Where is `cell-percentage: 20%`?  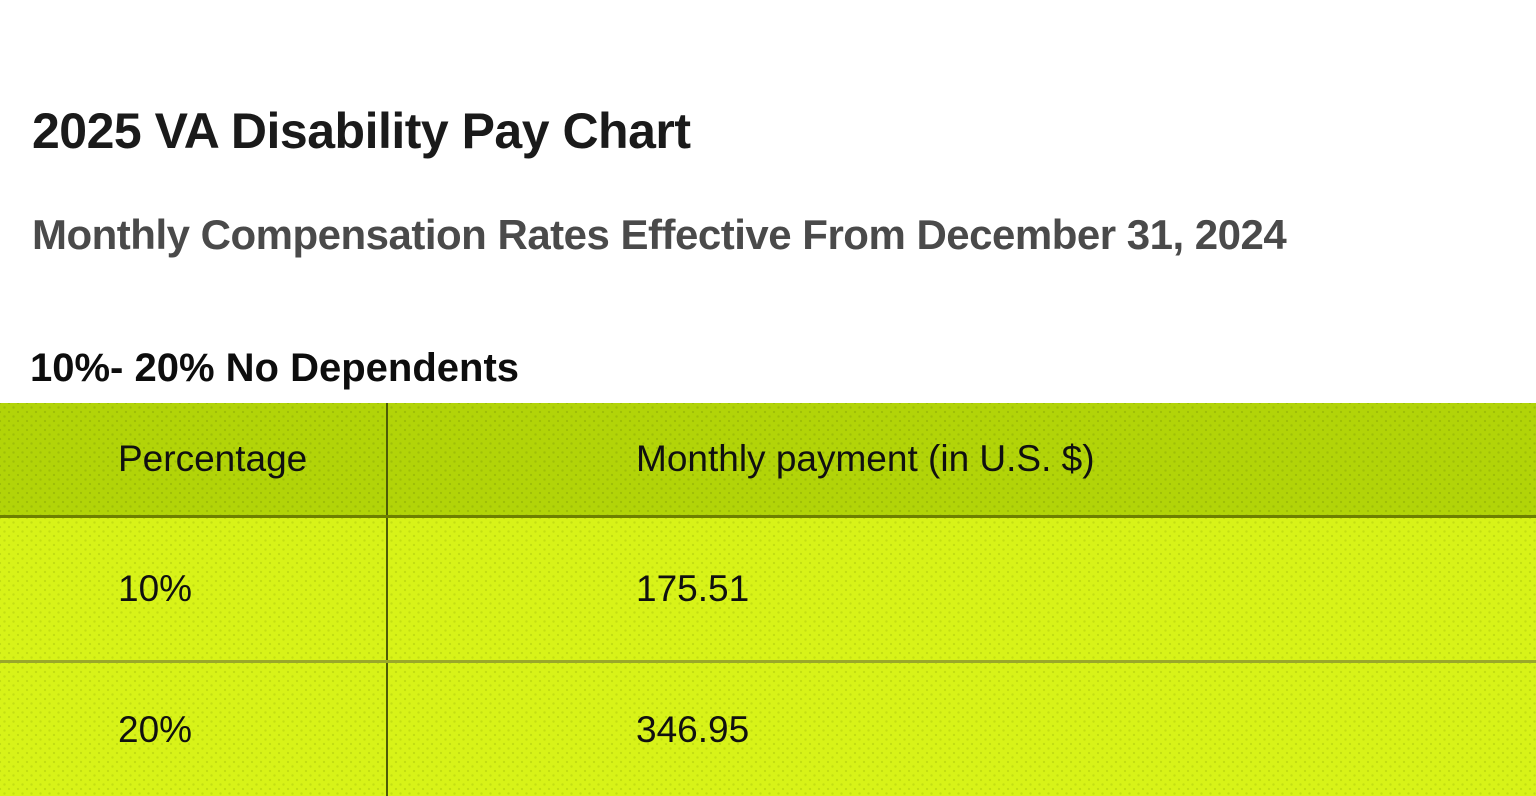 cell-percentage: 20% is located at coordinates (194, 729).